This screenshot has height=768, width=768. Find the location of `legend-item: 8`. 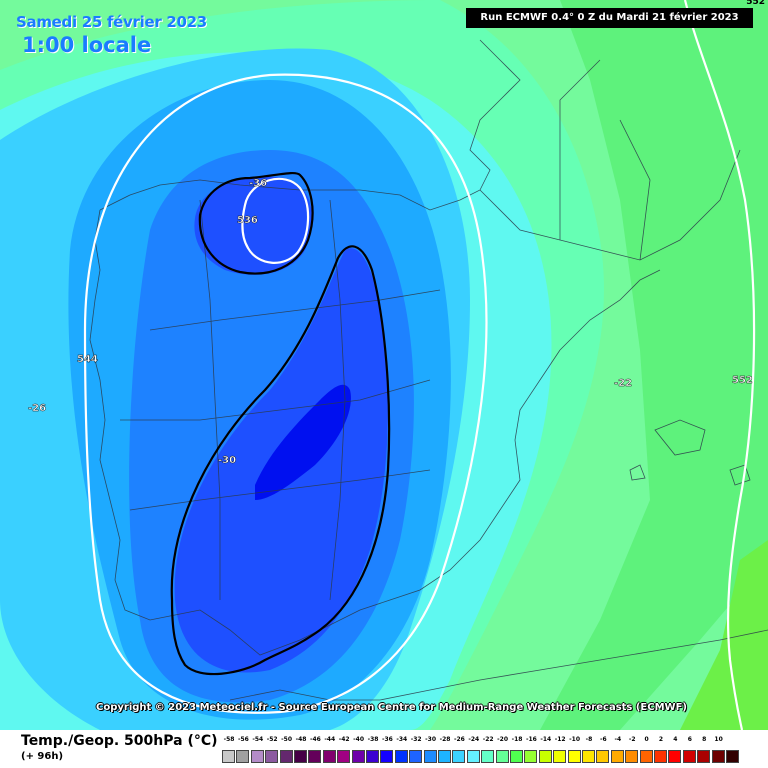

legend-item: 8 is located at coordinates (704, 751).